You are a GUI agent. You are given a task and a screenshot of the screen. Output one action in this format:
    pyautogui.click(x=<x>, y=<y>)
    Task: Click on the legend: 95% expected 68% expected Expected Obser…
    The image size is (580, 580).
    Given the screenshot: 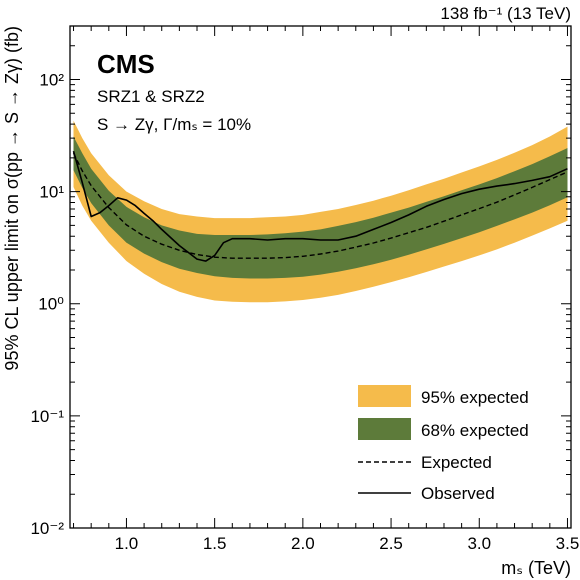 What is the action you would take?
    pyautogui.click(x=443, y=444)
    